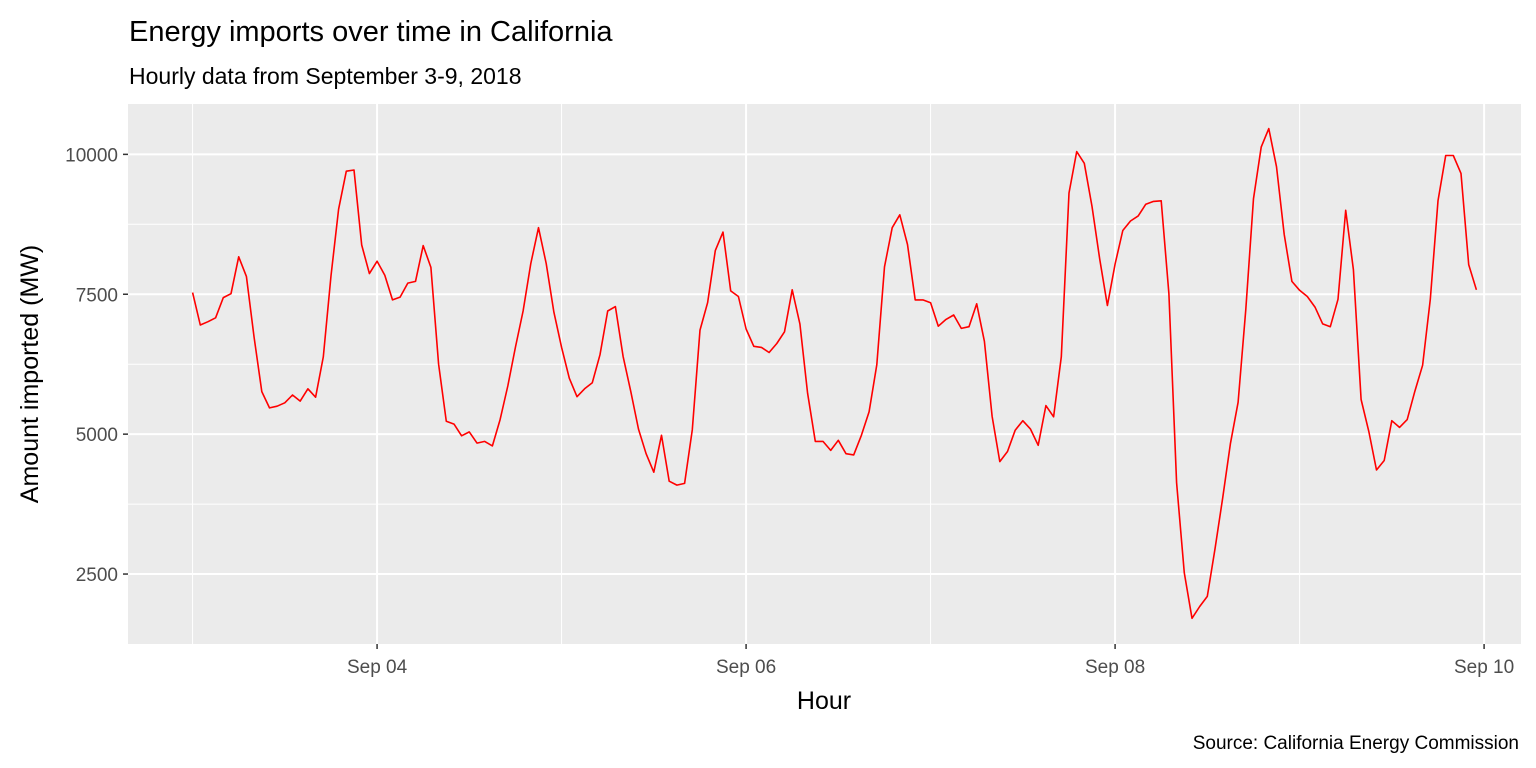  What do you see at coordinates (91, 155) in the screenshot?
I see `y-tick-label: 10000` at bounding box center [91, 155].